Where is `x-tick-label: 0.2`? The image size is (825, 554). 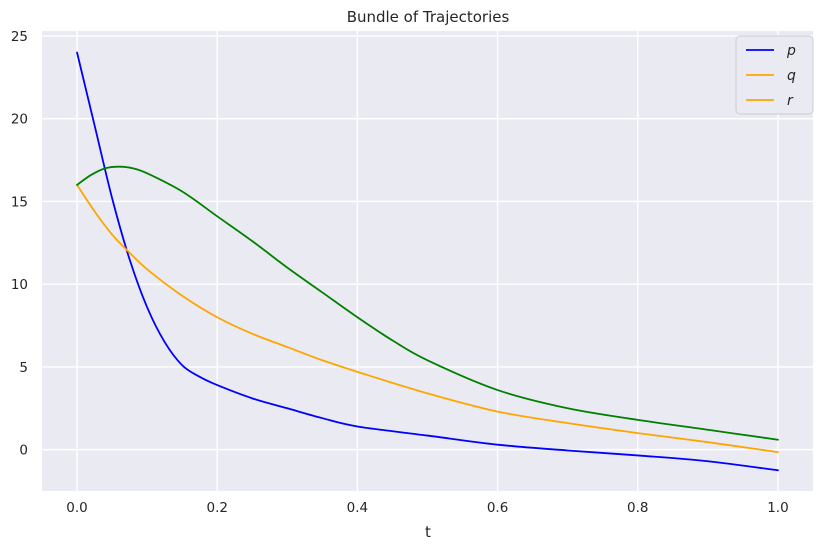
x-tick-label: 0.2 is located at coordinates (216, 508).